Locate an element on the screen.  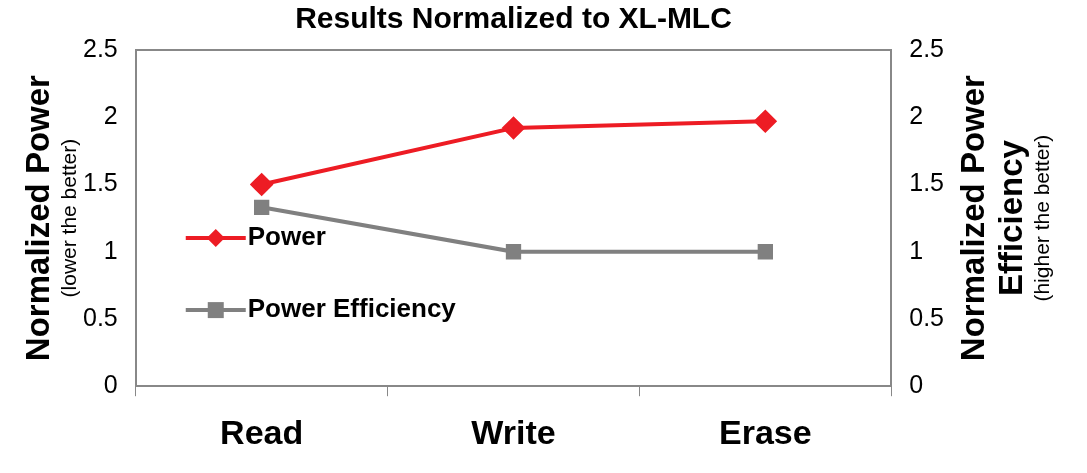
y-tick-label: 2 is located at coordinates (110, 115).